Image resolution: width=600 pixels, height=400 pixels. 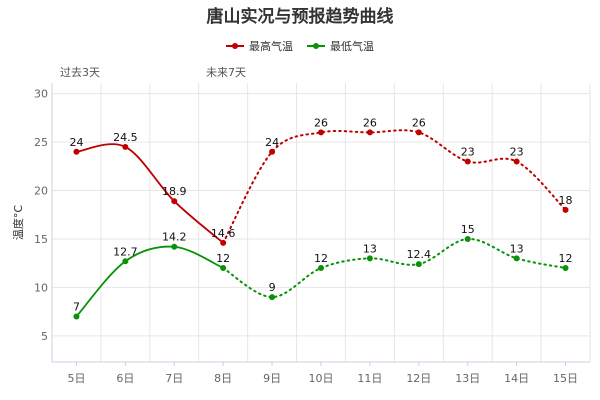 What do you see at coordinates (18, 222) in the screenshot?
I see `y-axis-title: 温度°C` at bounding box center [18, 222].